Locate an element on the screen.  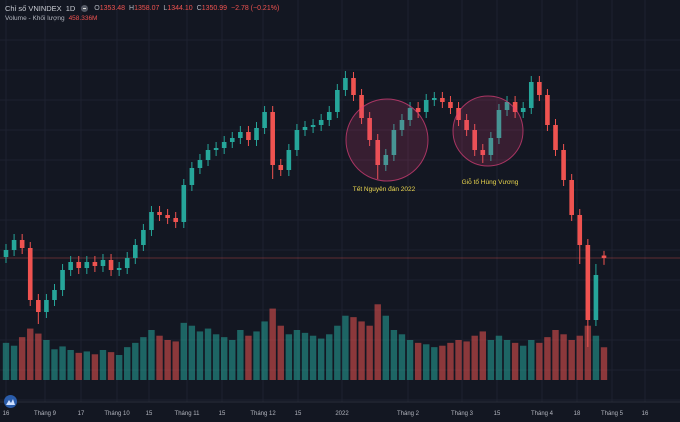
x-tick-label: Tháng 9 is located at coordinates (45, 414).